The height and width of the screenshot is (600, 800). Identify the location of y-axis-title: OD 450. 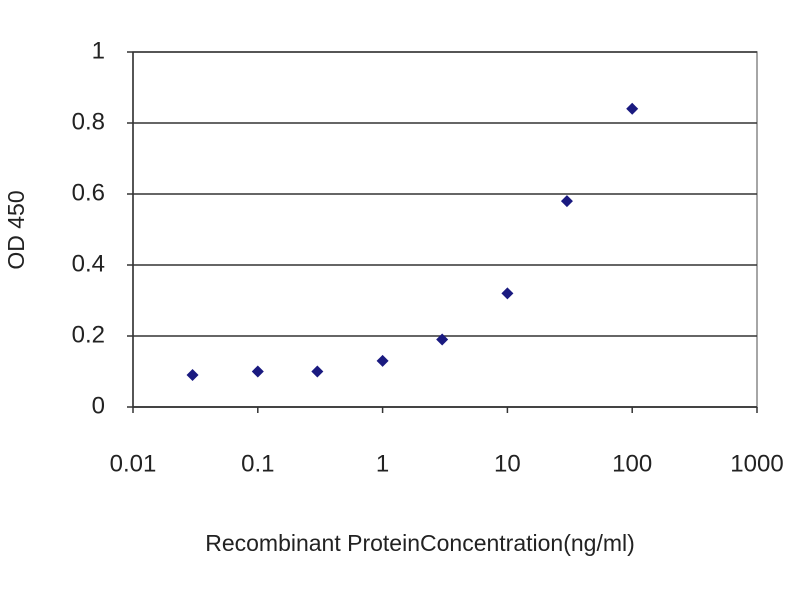
(16, 229).